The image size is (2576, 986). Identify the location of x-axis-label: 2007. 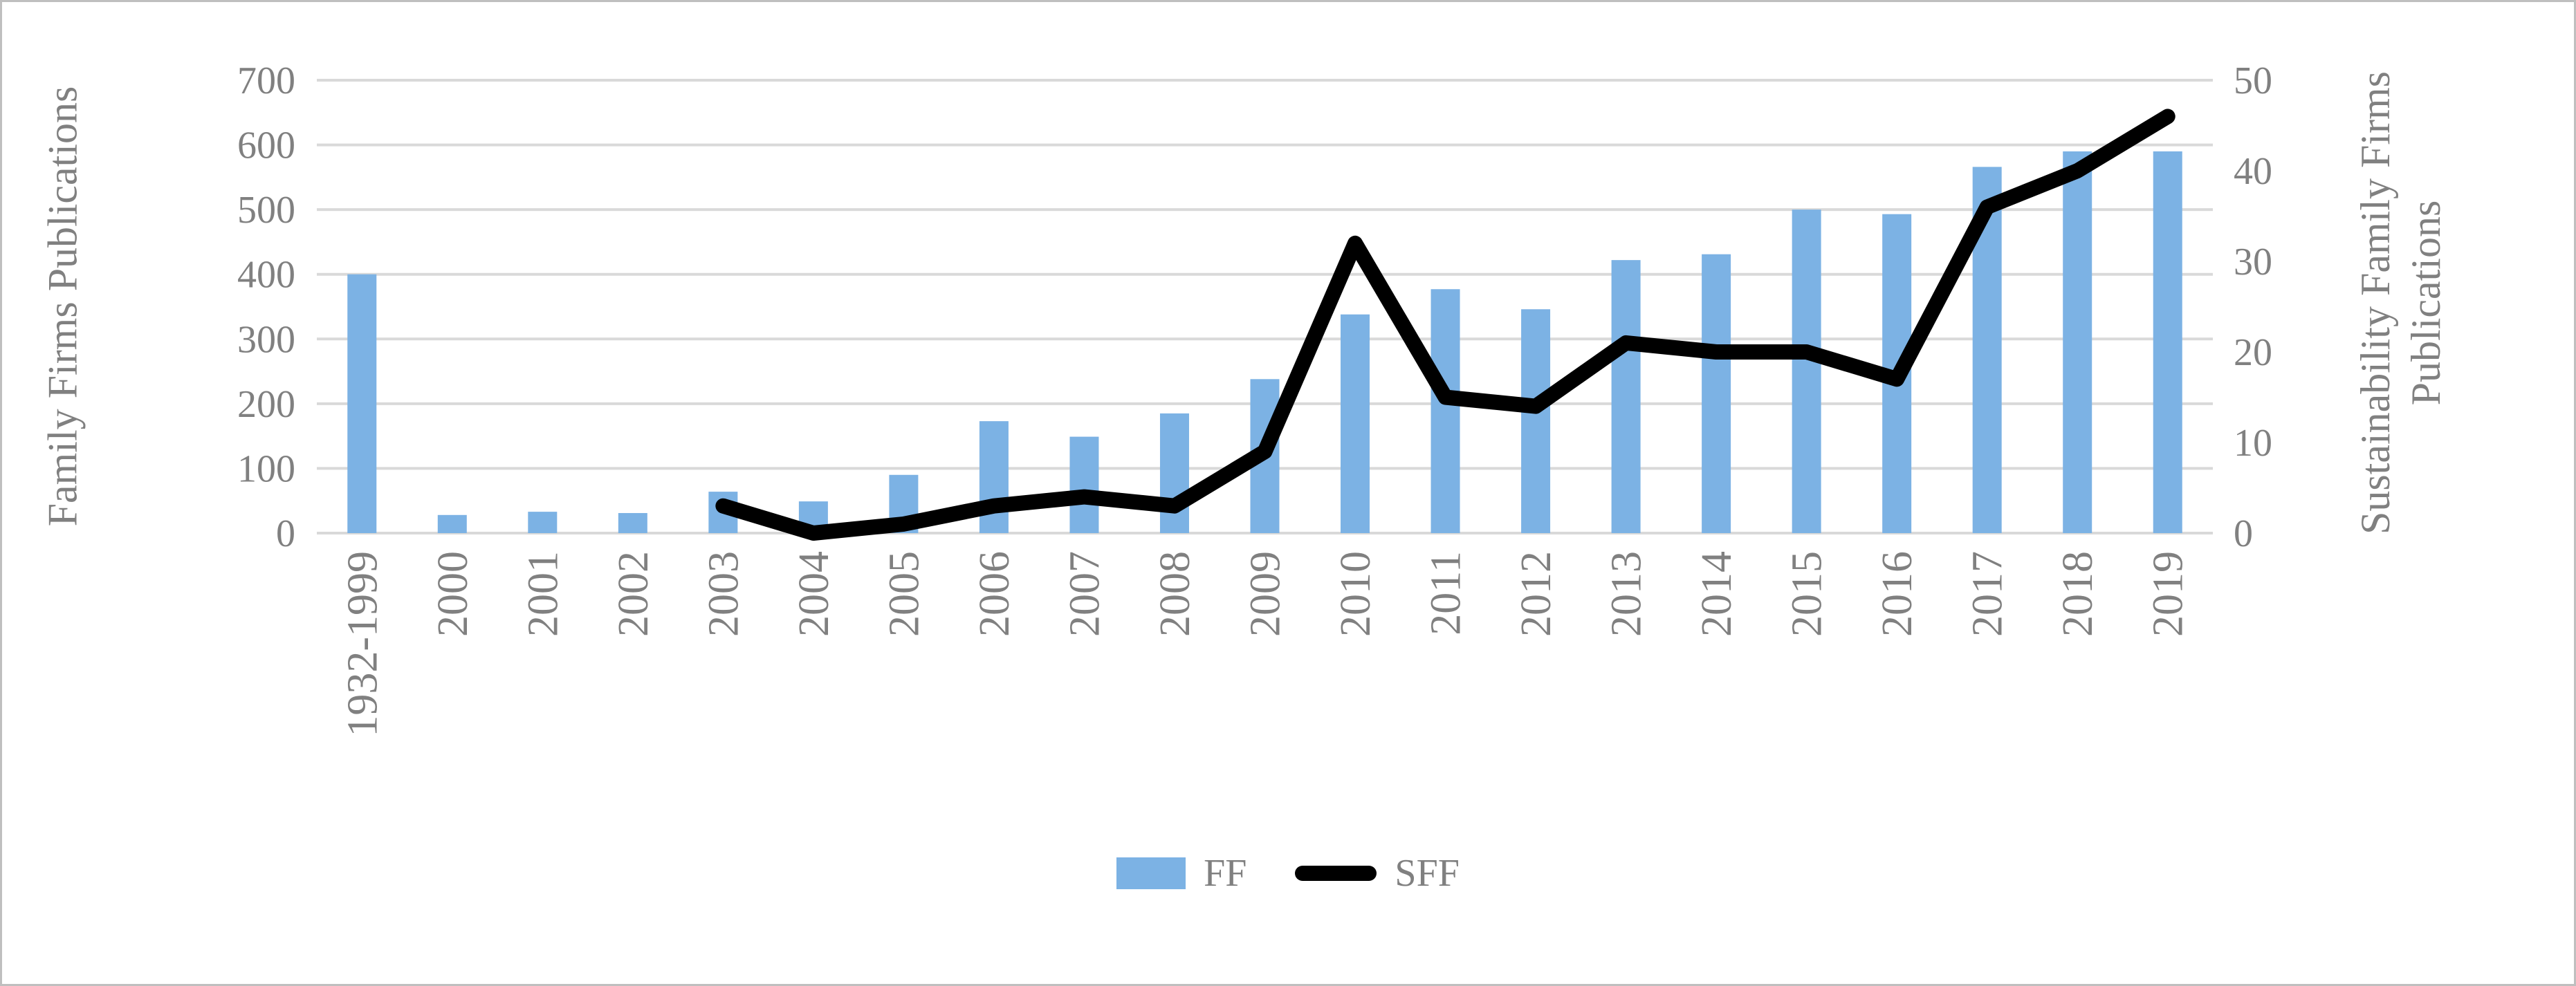
(1084, 594).